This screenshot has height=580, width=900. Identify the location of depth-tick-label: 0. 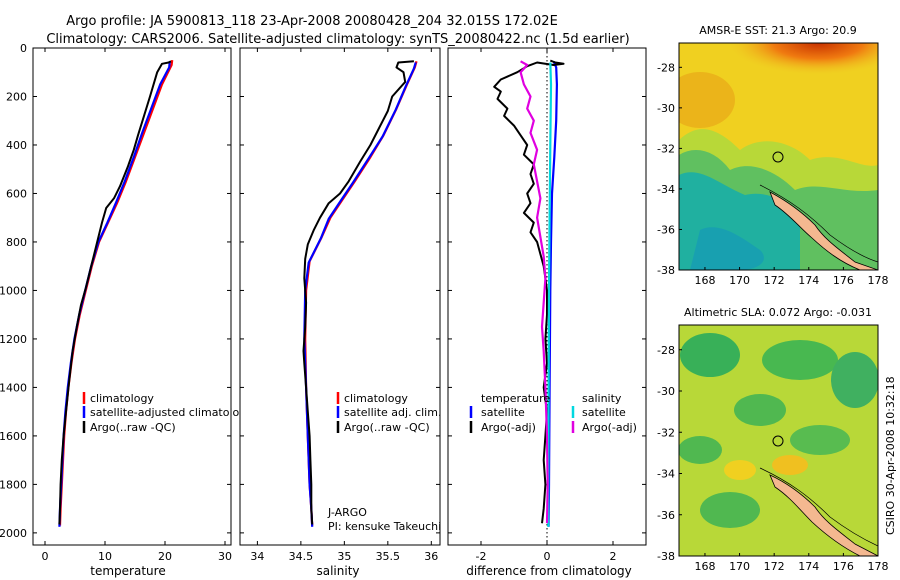
(23, 48).